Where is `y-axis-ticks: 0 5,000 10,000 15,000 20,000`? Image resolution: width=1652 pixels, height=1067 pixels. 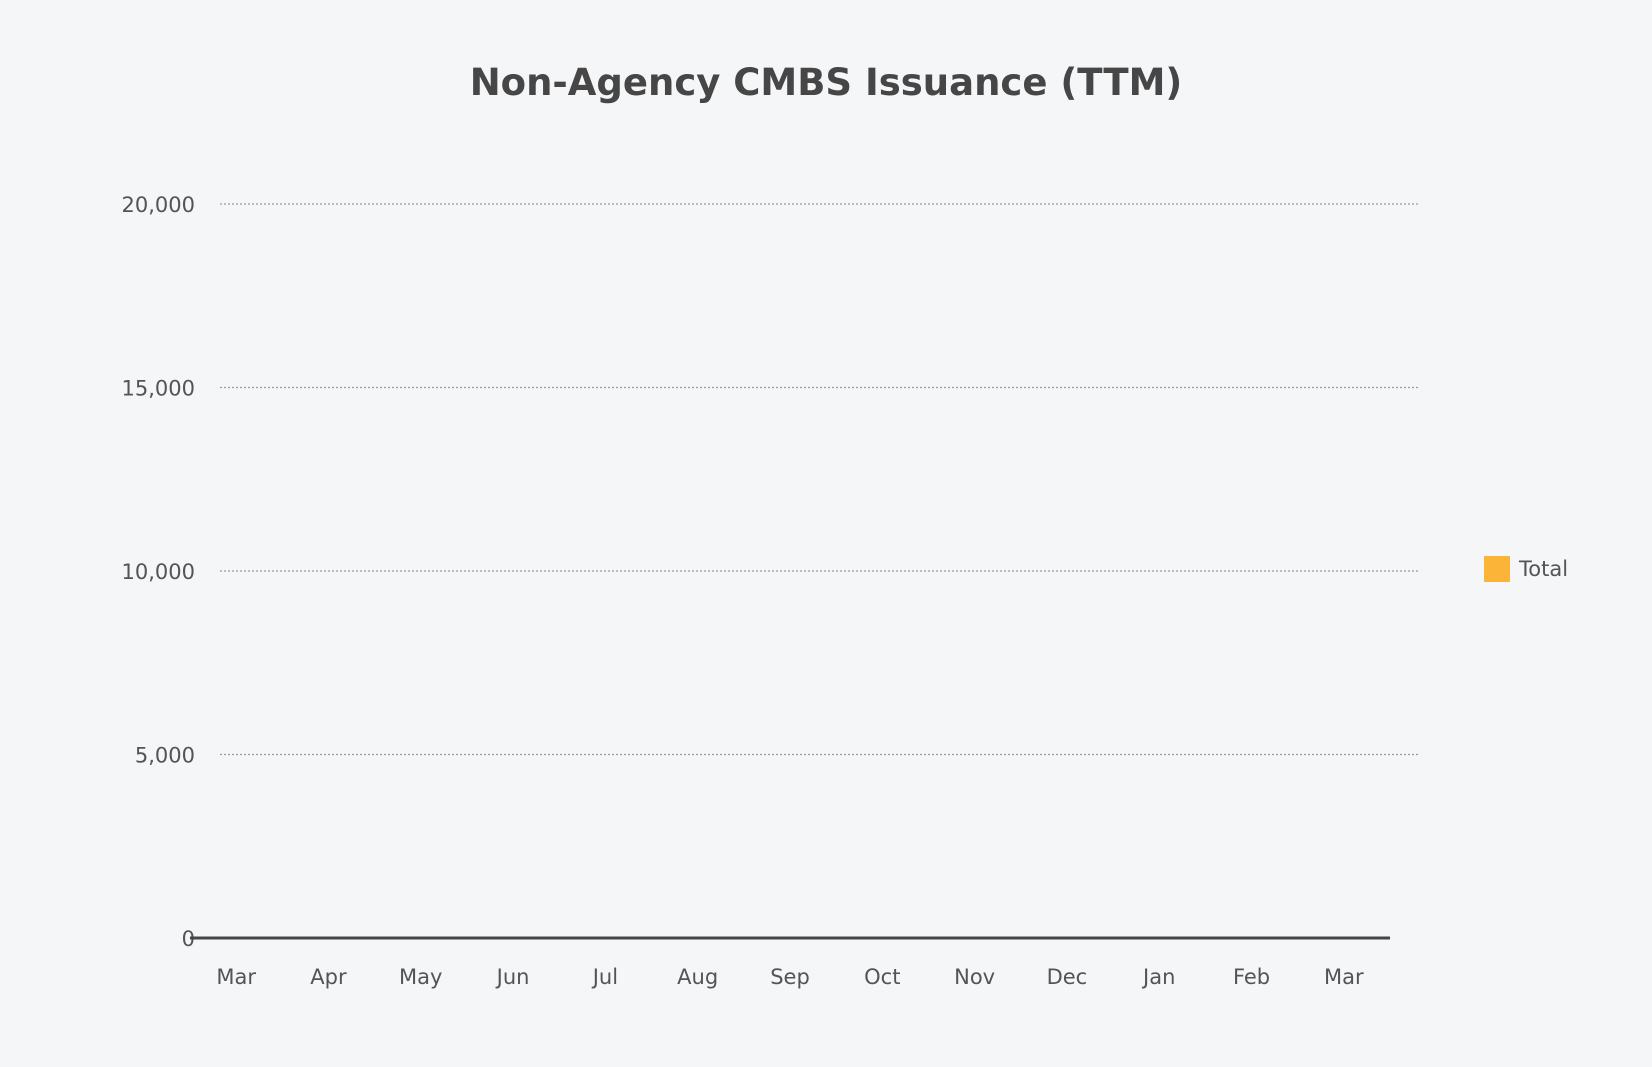
y-axis-ticks: 0 5,000 10,000 15,000 20,000 is located at coordinates (158, 572).